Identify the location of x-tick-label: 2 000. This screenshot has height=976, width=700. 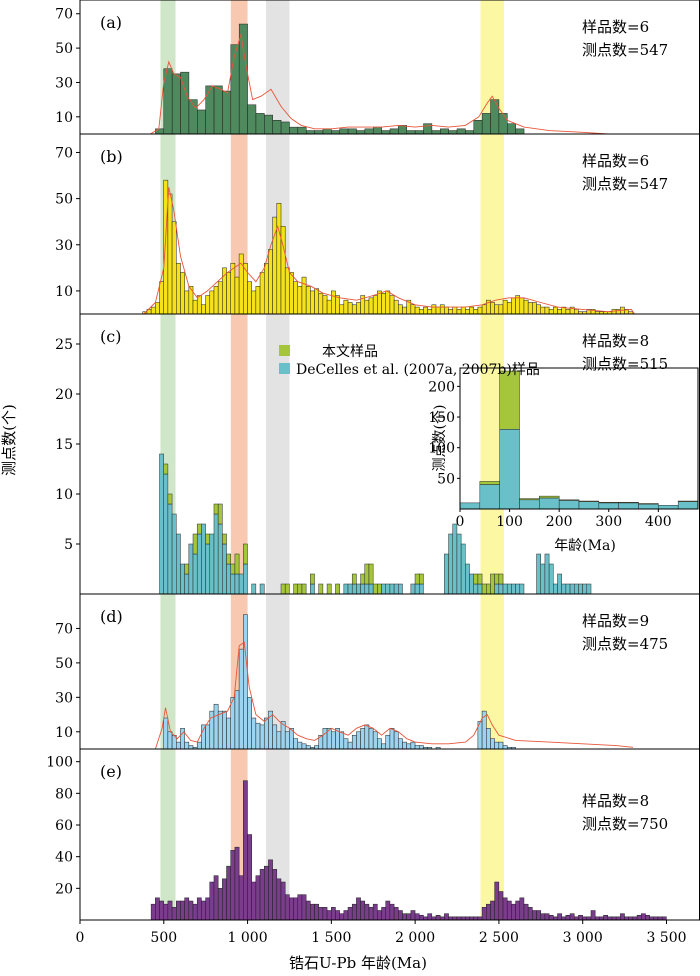
(415, 938).